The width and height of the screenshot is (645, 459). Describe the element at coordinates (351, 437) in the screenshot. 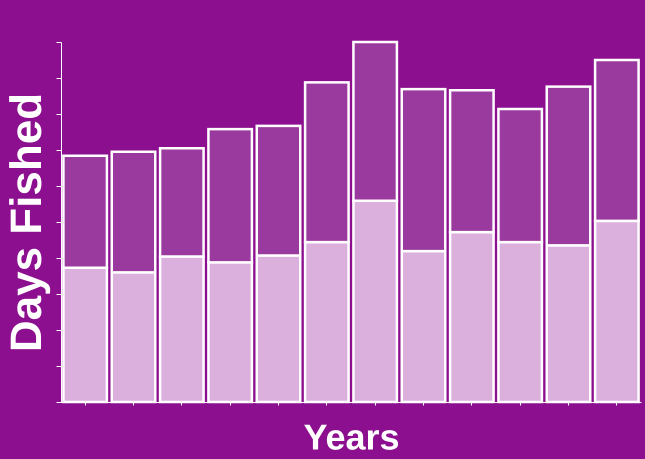

I see `x-axis-title: Years` at that location.